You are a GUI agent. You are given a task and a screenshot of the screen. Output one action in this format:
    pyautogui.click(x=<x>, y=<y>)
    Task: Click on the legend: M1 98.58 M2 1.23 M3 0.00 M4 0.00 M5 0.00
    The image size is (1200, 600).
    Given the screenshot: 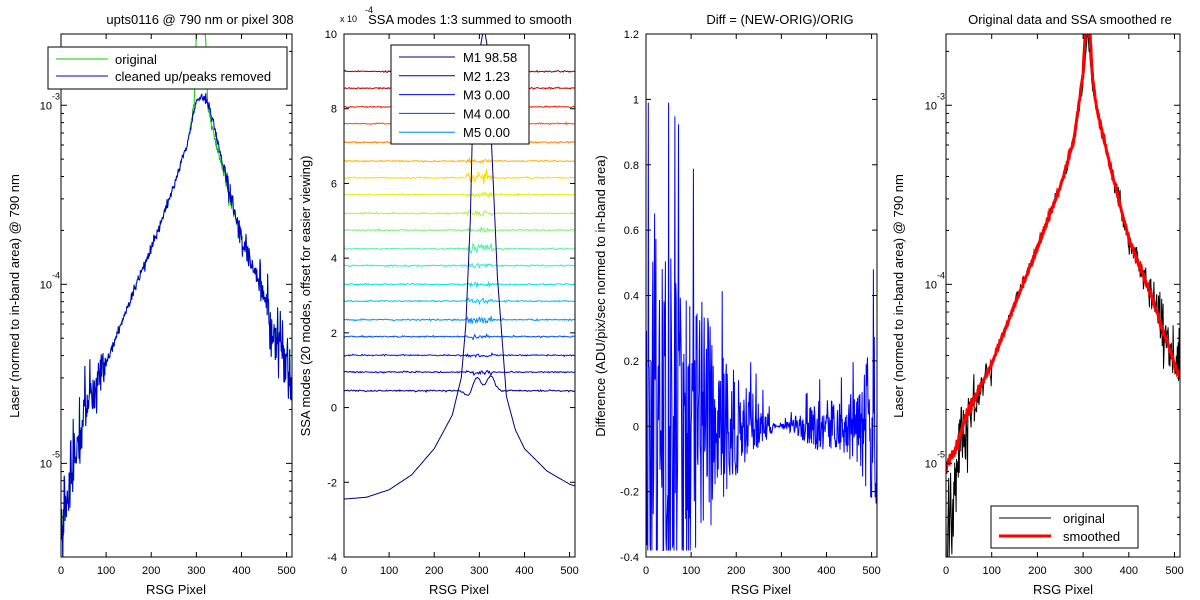 What is the action you would take?
    pyautogui.click(x=460, y=94)
    